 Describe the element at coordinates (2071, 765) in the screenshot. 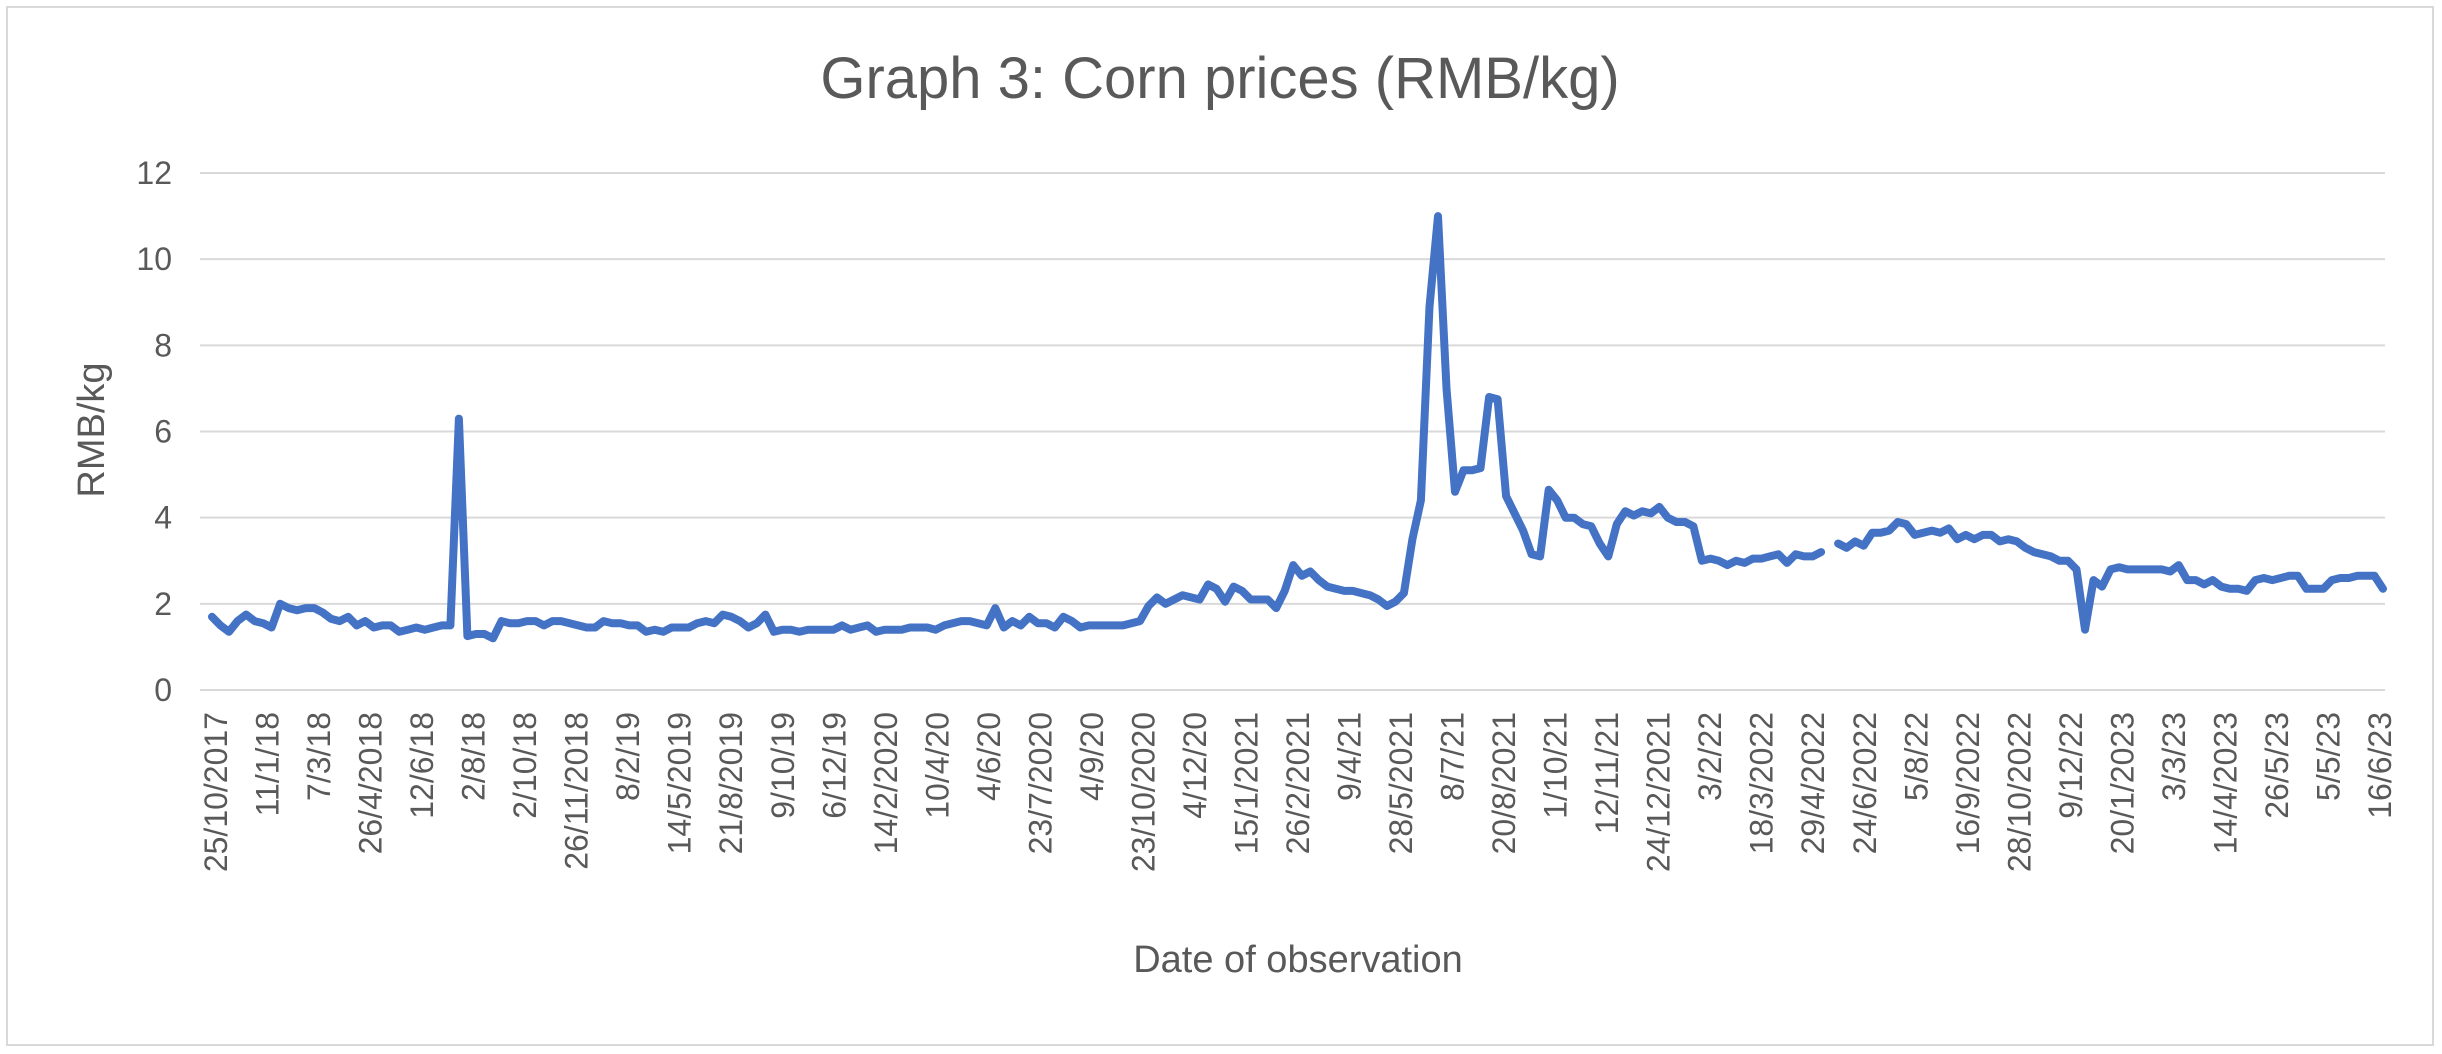

I see `x-tick-label: 9/12/22` at that location.